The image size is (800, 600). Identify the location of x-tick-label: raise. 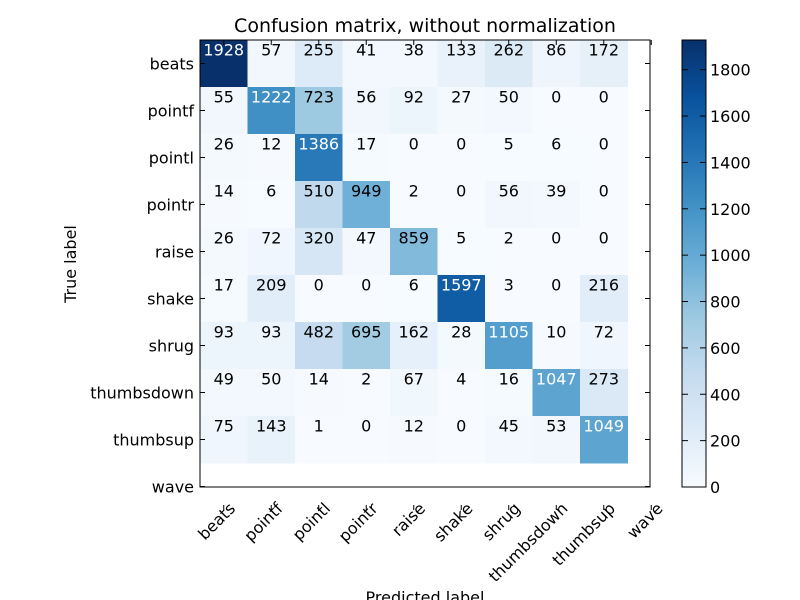
(408, 519).